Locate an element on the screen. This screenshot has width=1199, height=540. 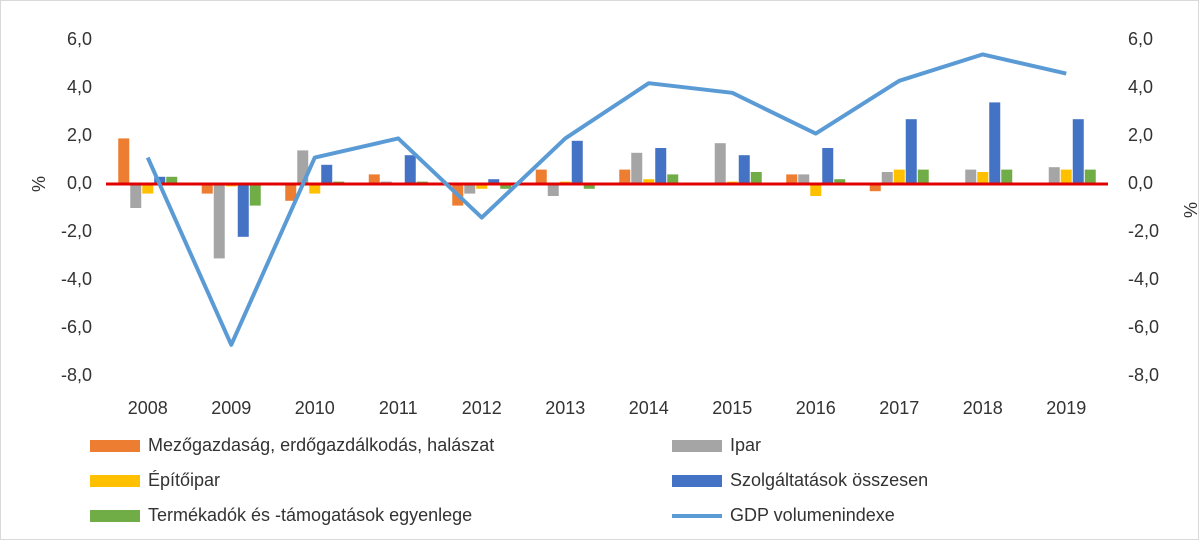
legend-label: Termékadók és -támogatások egyenlege is located at coordinates (310, 515).